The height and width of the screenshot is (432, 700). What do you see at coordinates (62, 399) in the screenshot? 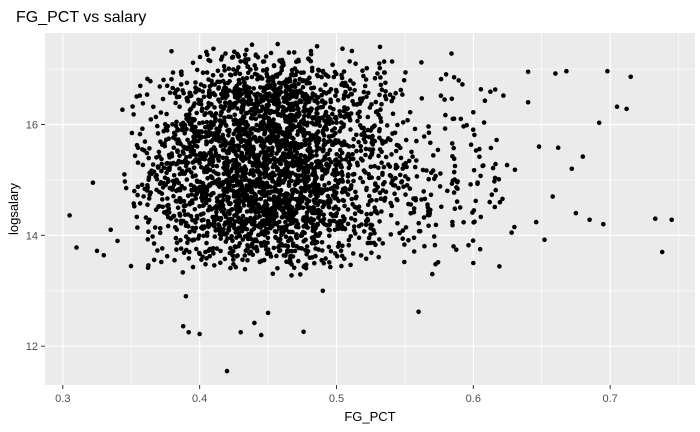
I see `x-tick-label: 0.3` at bounding box center [62, 399].